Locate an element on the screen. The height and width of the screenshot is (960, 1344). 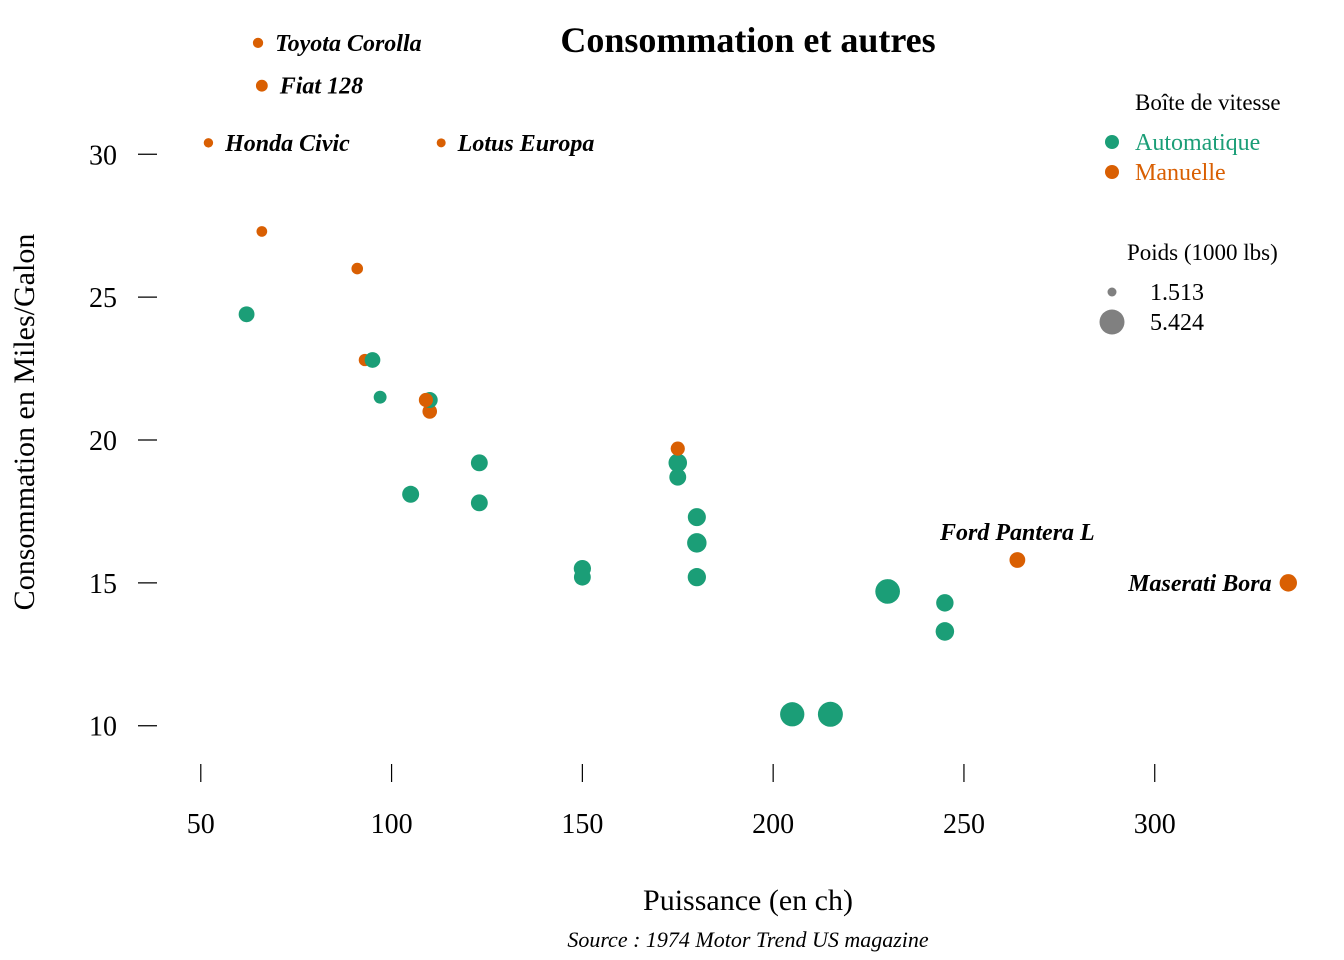
legend-key-auto is located at coordinates (1112, 142).